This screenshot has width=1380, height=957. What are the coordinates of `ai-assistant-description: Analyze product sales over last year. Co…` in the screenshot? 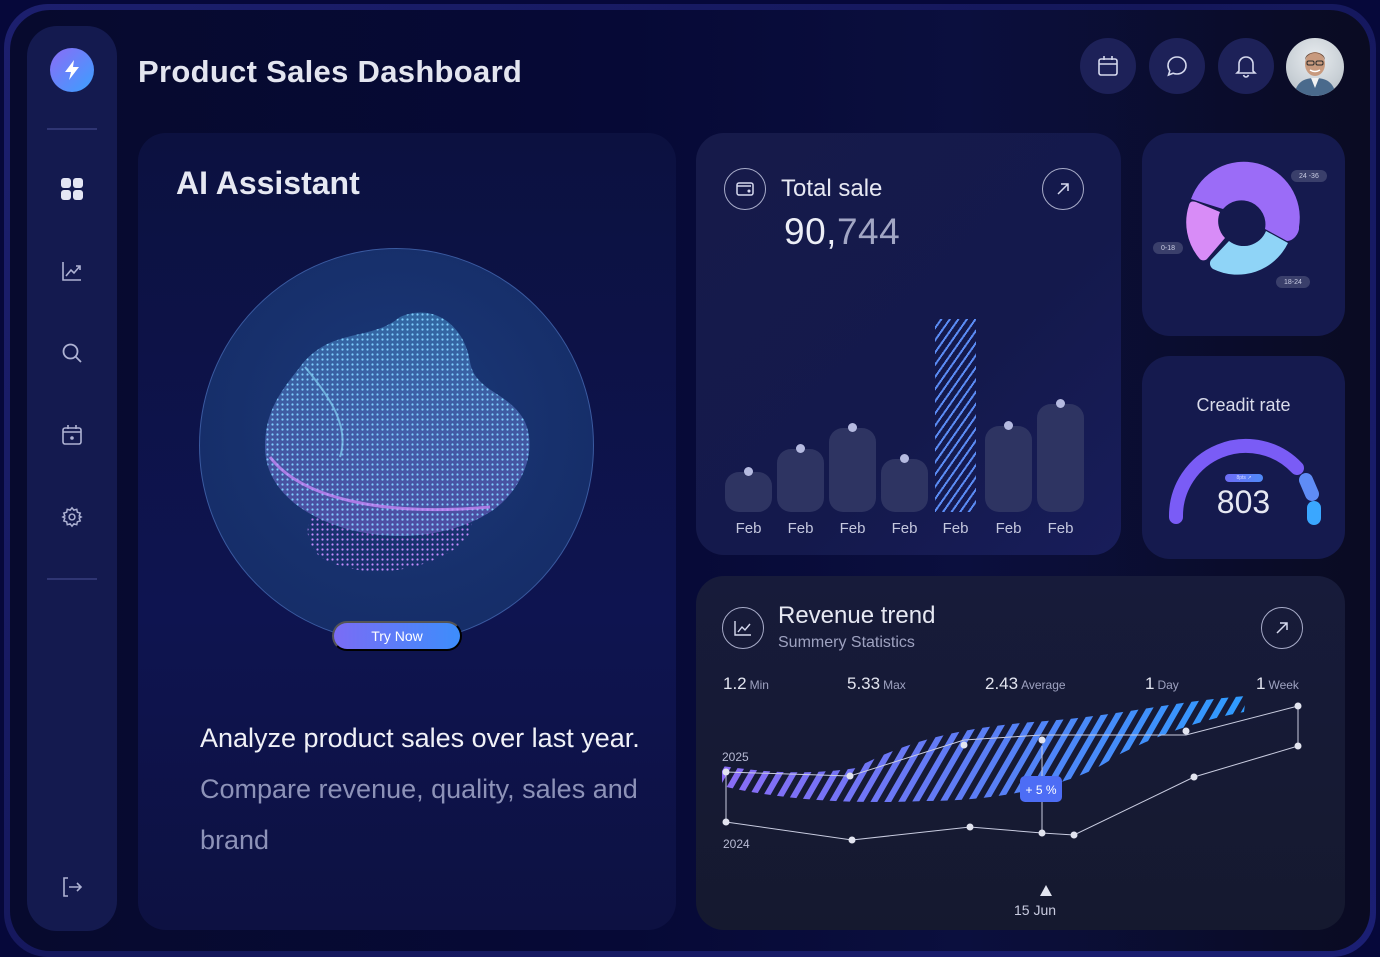 It's located at (420, 789).